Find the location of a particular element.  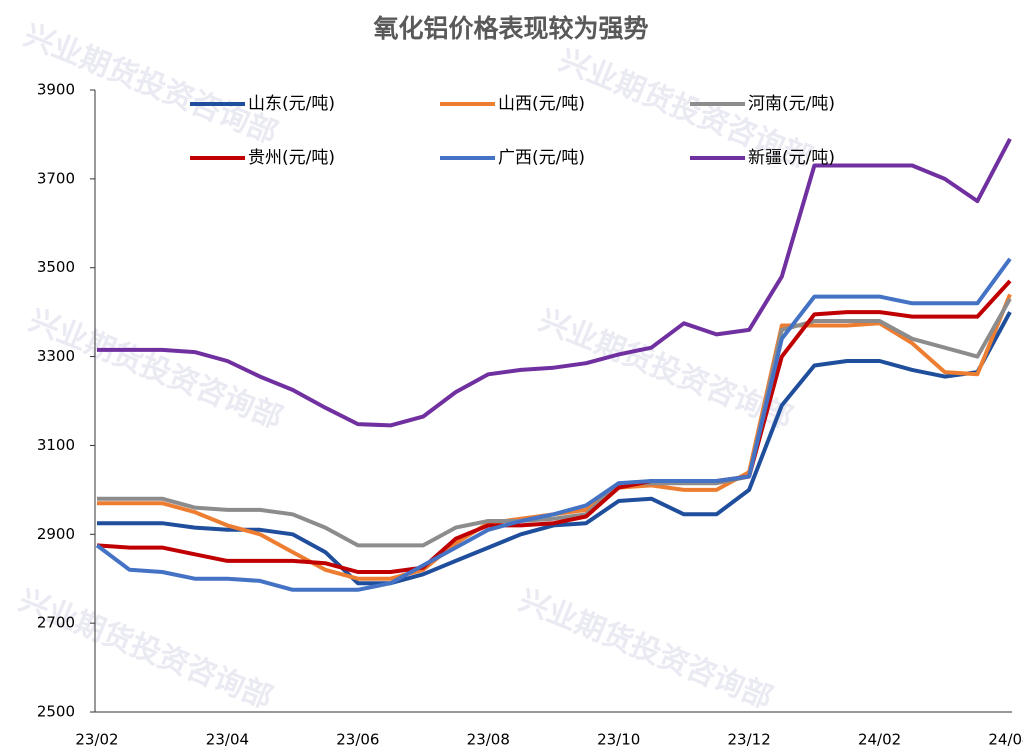

x-tick-label: 23/04 is located at coordinates (227, 740).